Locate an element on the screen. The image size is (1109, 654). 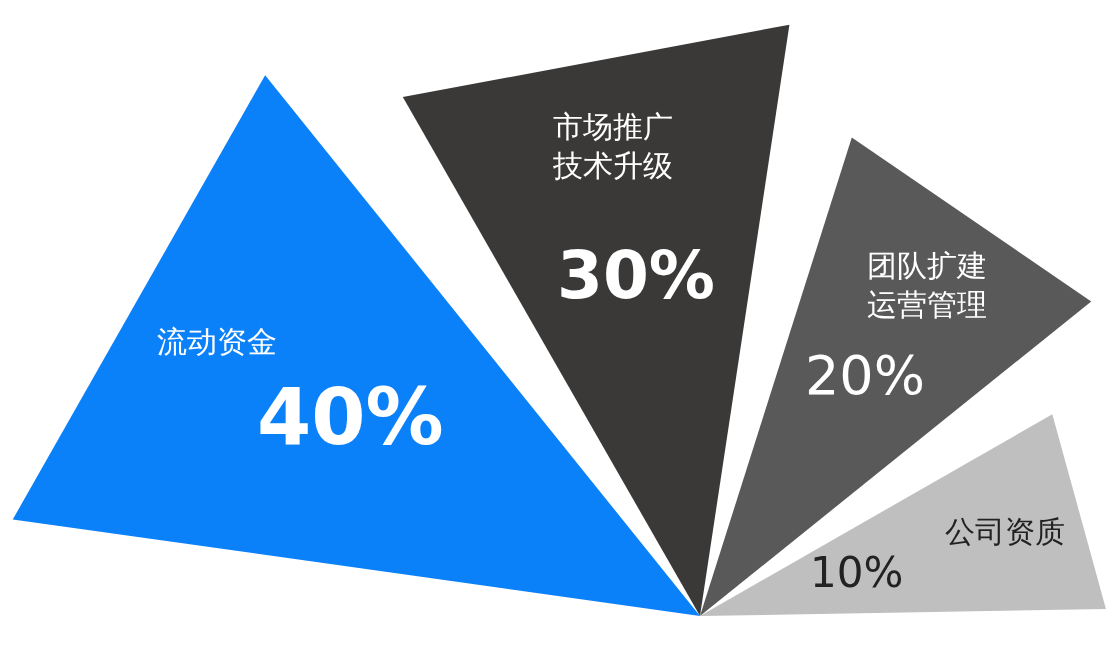
category-label: 公司资质 is located at coordinates (1005, 531).